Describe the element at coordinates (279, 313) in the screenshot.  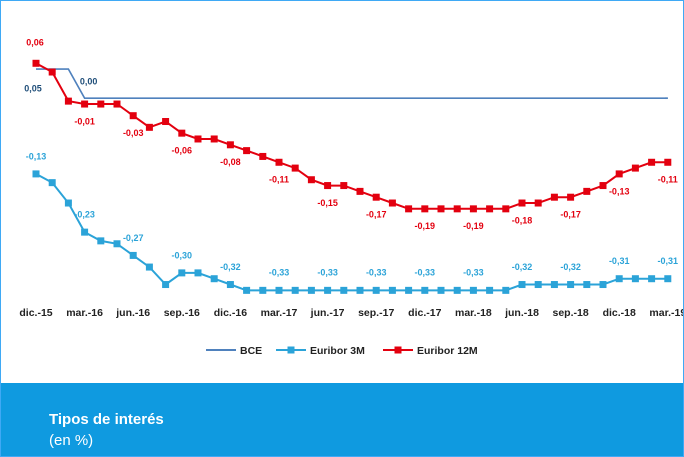
I see `x-tick-label: mar.-17` at that location.